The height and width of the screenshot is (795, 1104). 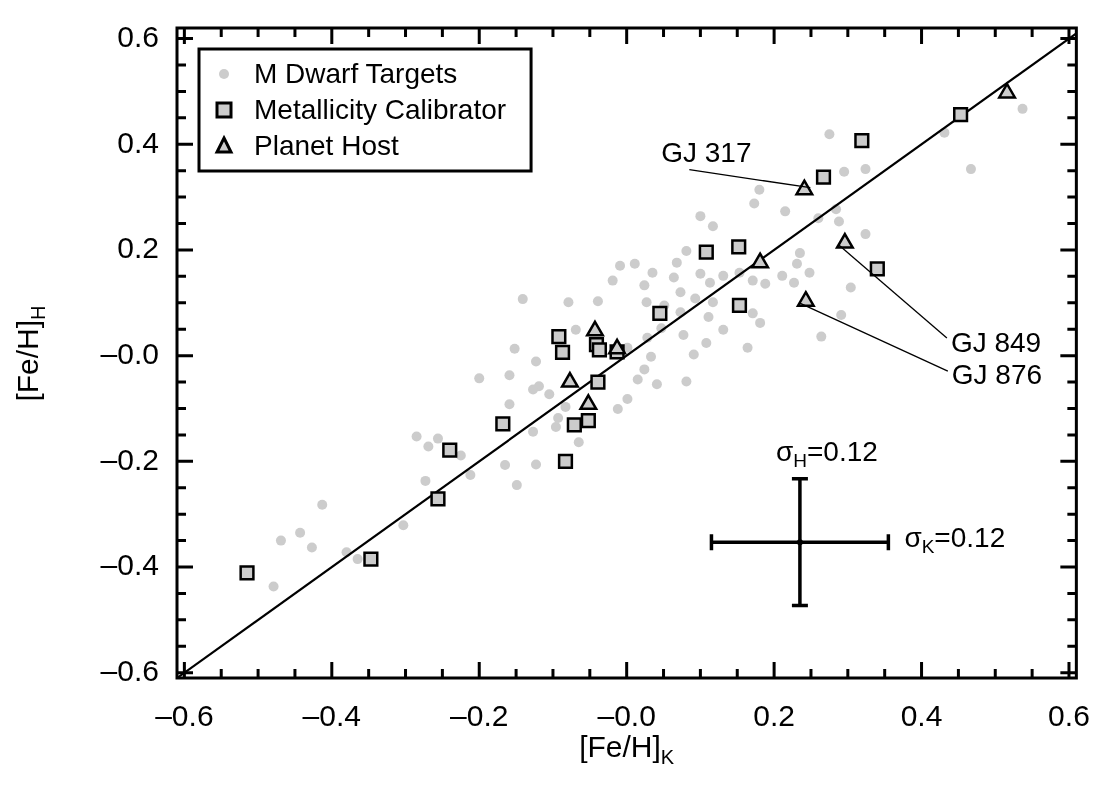 What do you see at coordinates (331, 716) in the screenshot?
I see `x-tick-label: –0.4` at bounding box center [331, 716].